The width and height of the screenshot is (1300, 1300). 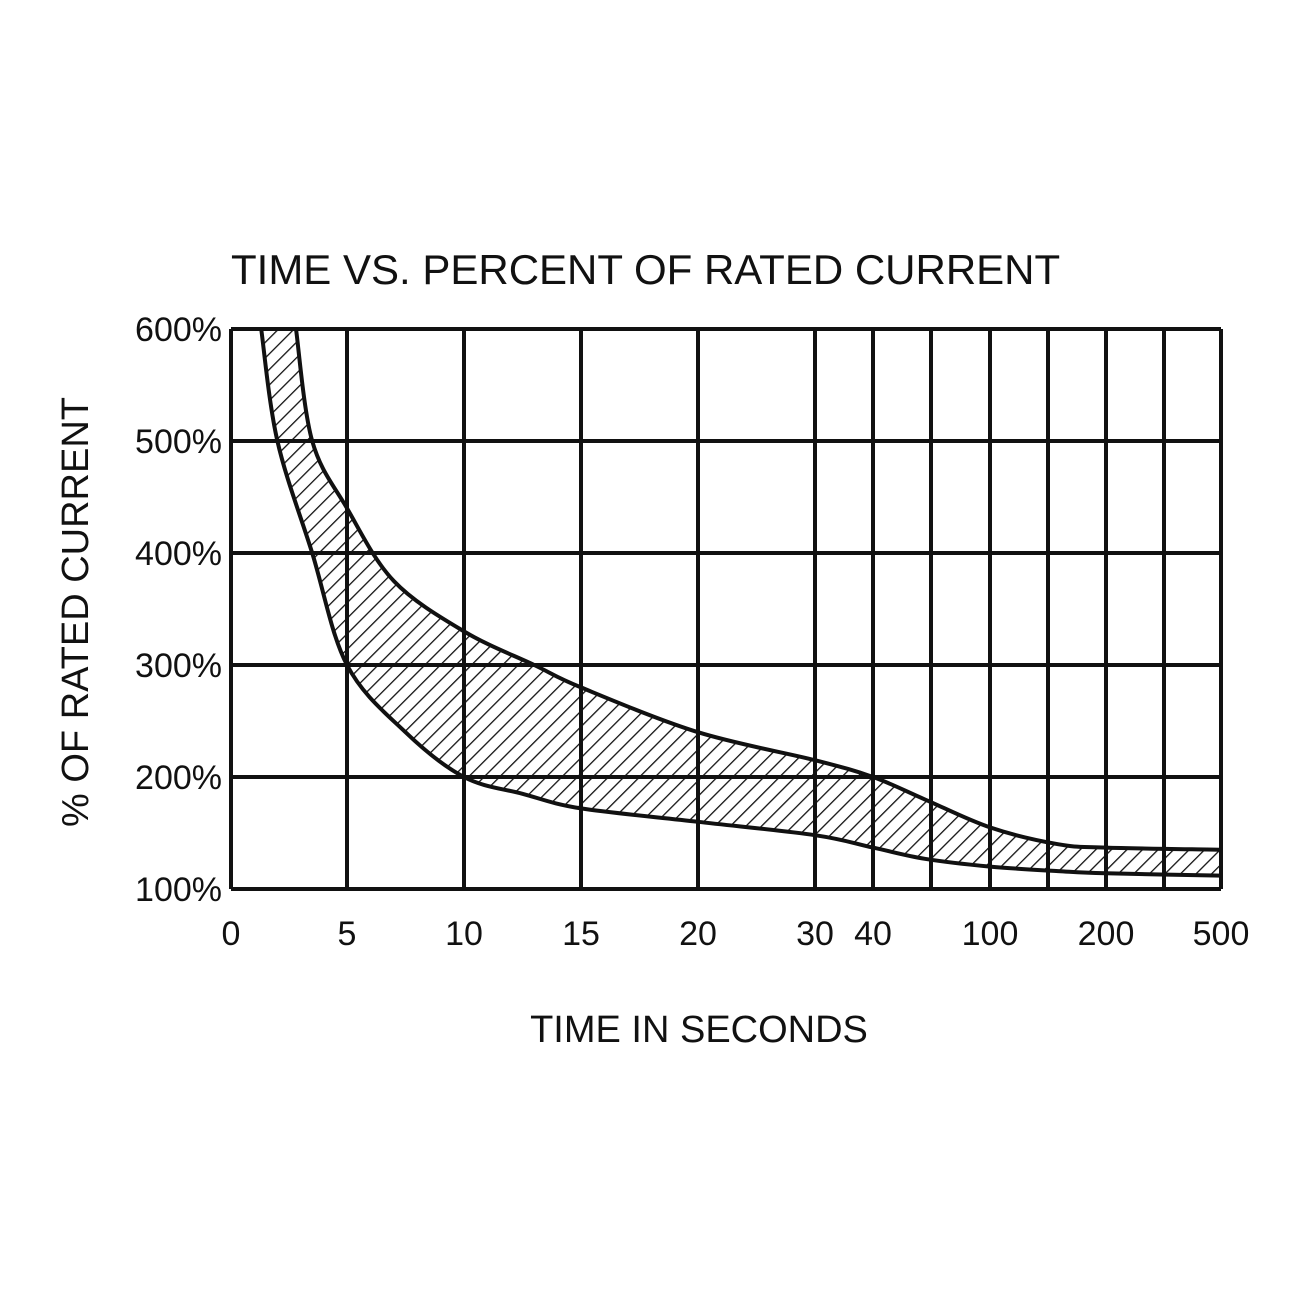 I want to click on x-tick-label: 10, so click(x=464, y=934).